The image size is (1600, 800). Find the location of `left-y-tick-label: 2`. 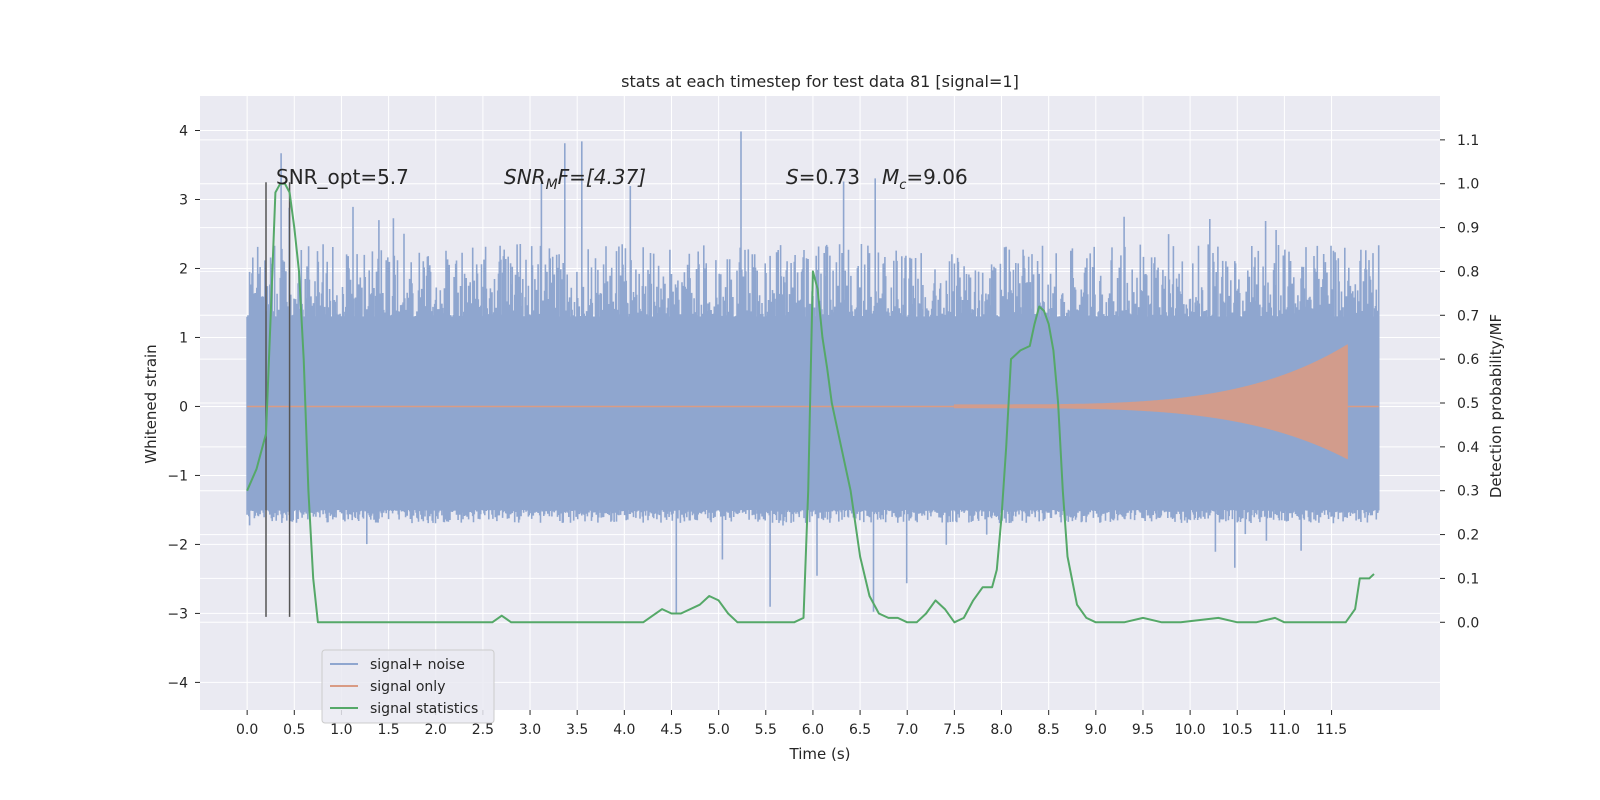

left-y-tick-label: 2 is located at coordinates (183, 269).